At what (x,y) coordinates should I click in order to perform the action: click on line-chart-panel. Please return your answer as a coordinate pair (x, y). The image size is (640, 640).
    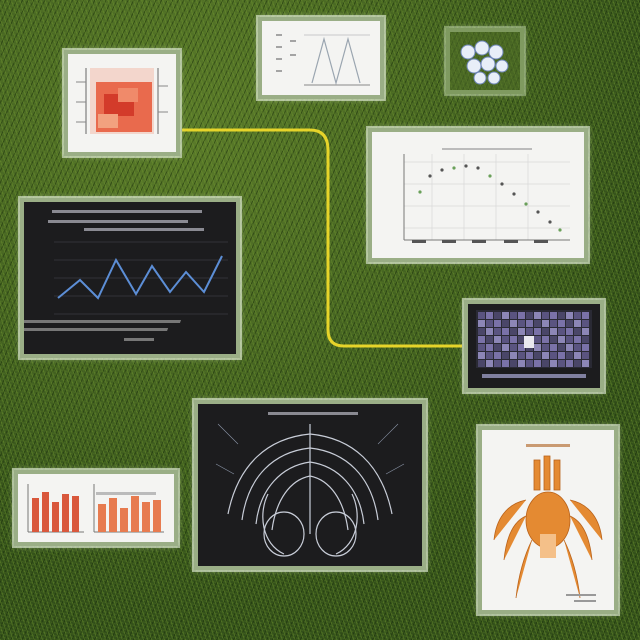
    Looking at the image, I should click on (130, 278).